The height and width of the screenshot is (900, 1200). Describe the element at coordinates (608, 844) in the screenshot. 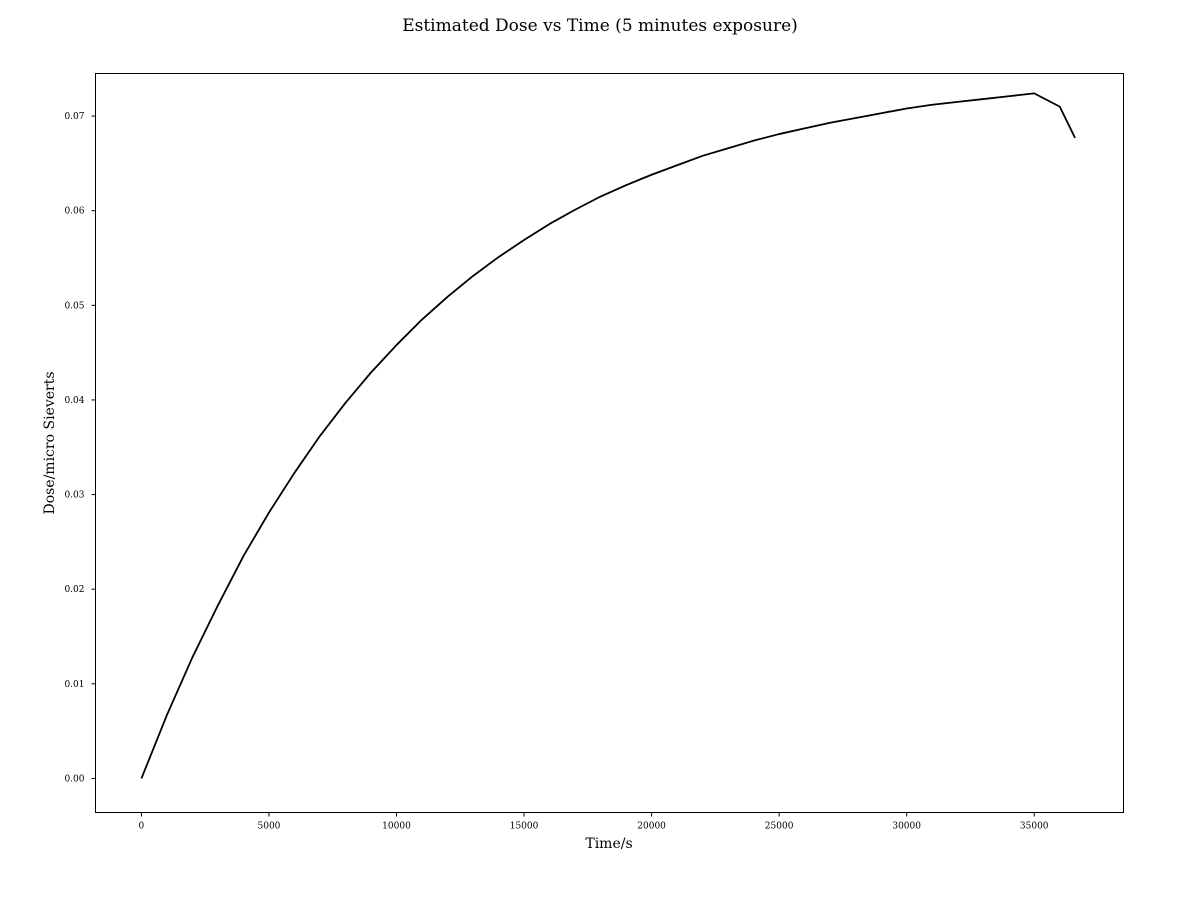

I see `x-axis-label: Time/s` at that location.